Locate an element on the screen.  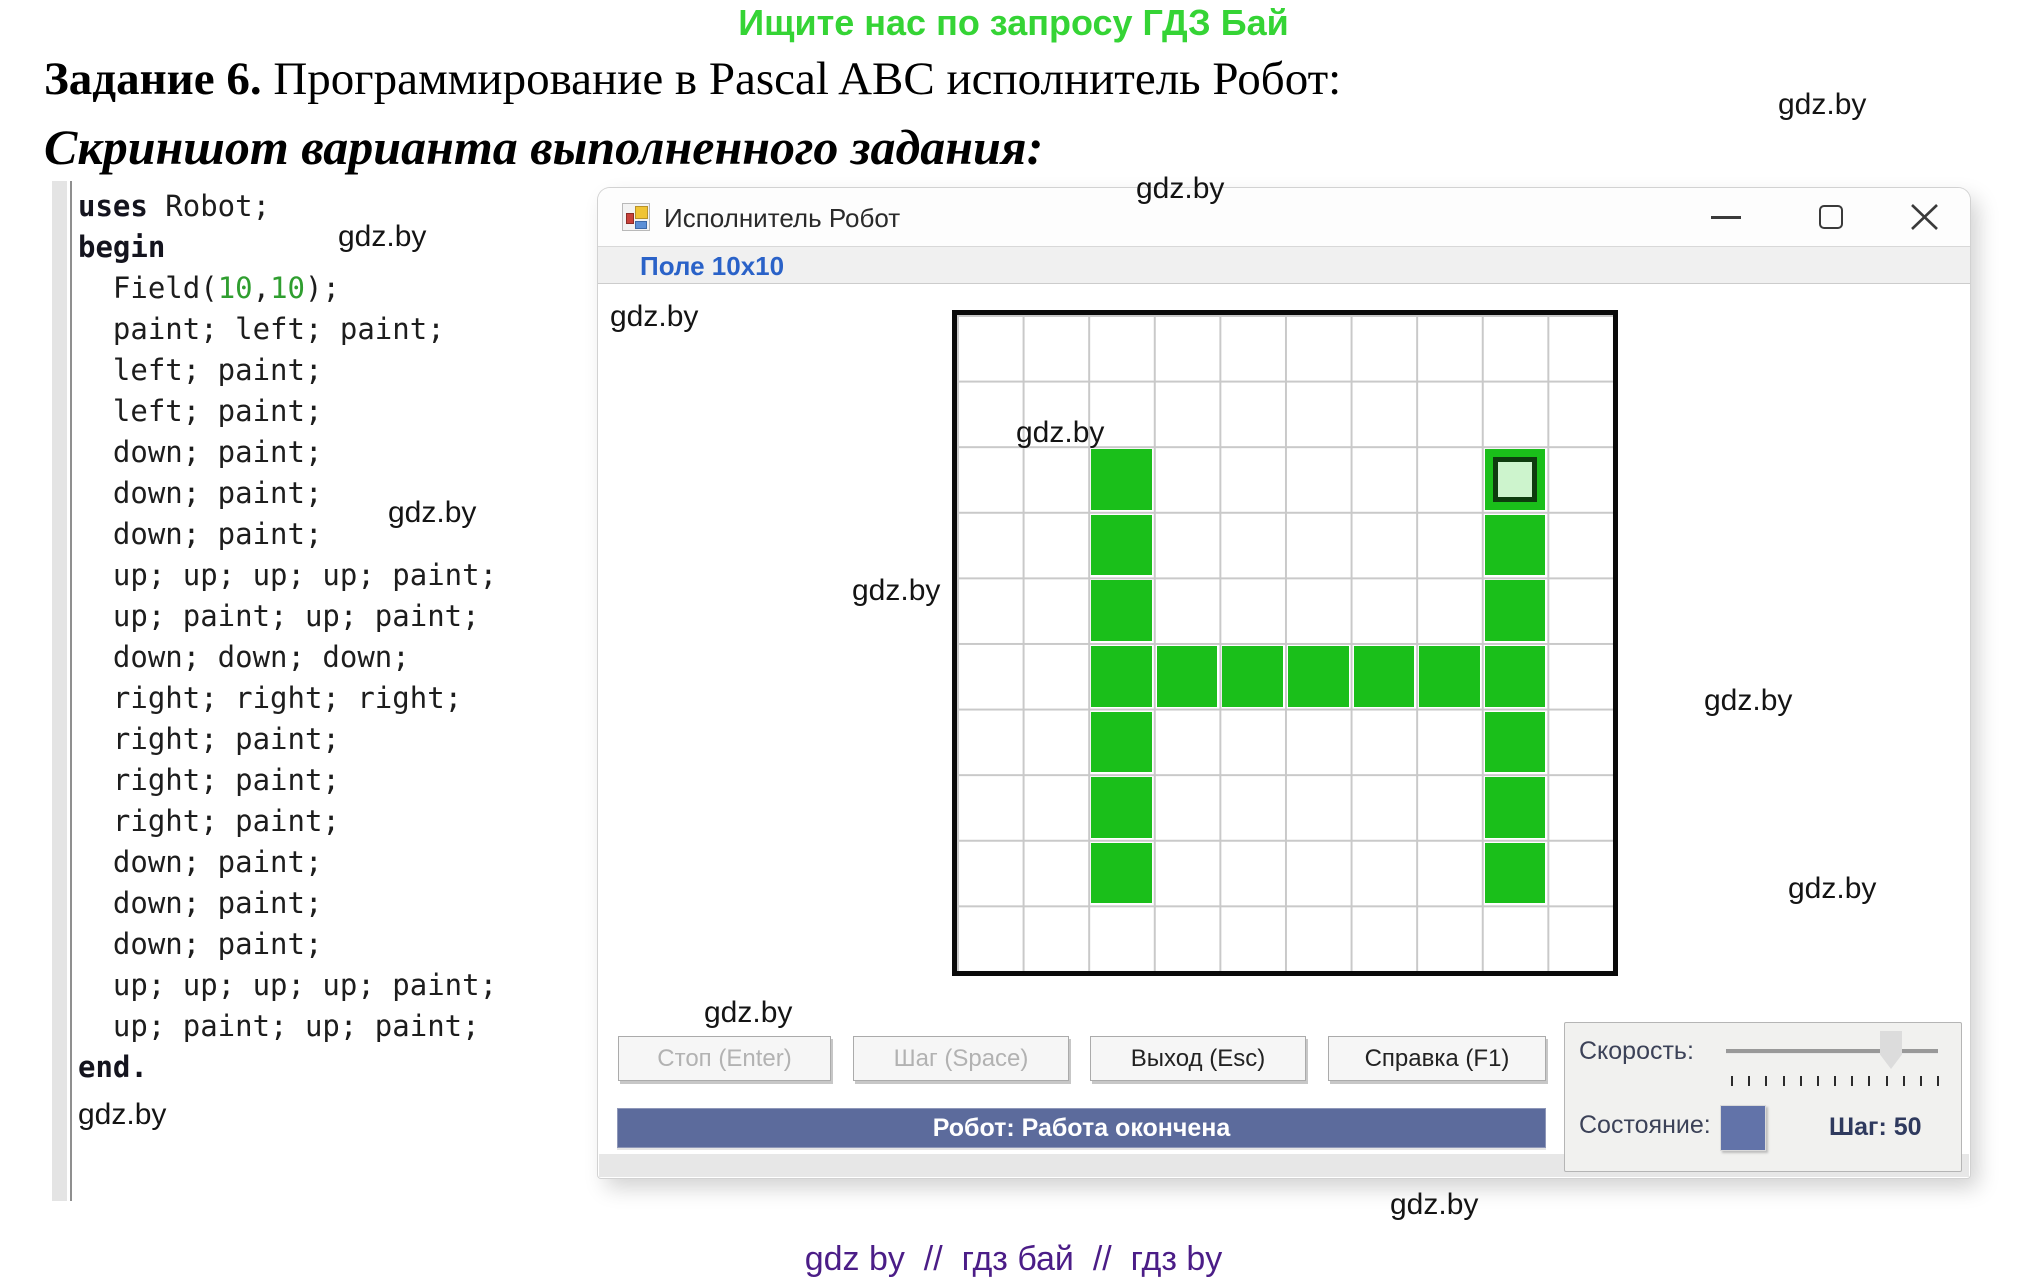
maximize-button is located at coordinates (1830, 217).